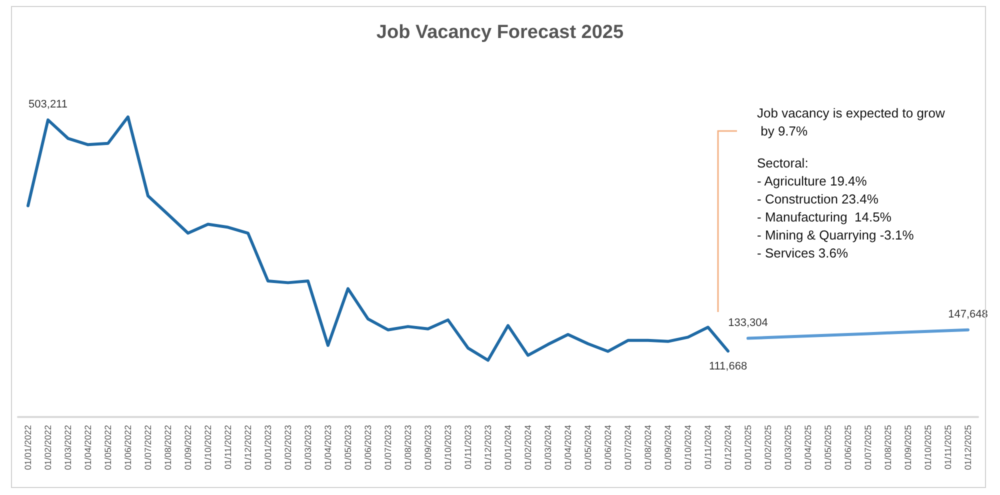 This screenshot has width=1000, height=495. What do you see at coordinates (68, 447) in the screenshot?
I see `x-tick-label: 01/03/2022` at bounding box center [68, 447].